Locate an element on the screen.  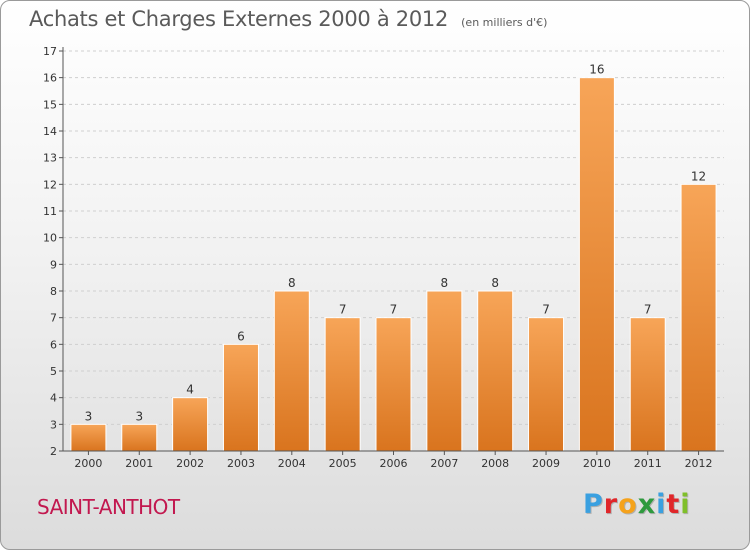
y-tick-label: 7 is located at coordinates (53, 318).